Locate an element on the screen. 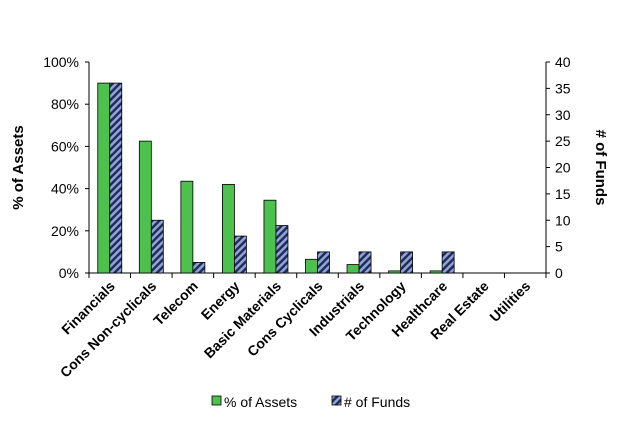 The height and width of the screenshot is (433, 630). legend-swatch-funds is located at coordinates (336, 400).